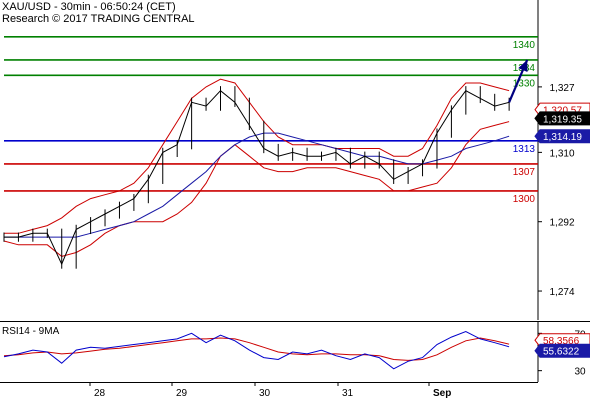 This screenshot has width=590, height=400. I want to click on x-tick-label-28: 28, so click(100, 393).